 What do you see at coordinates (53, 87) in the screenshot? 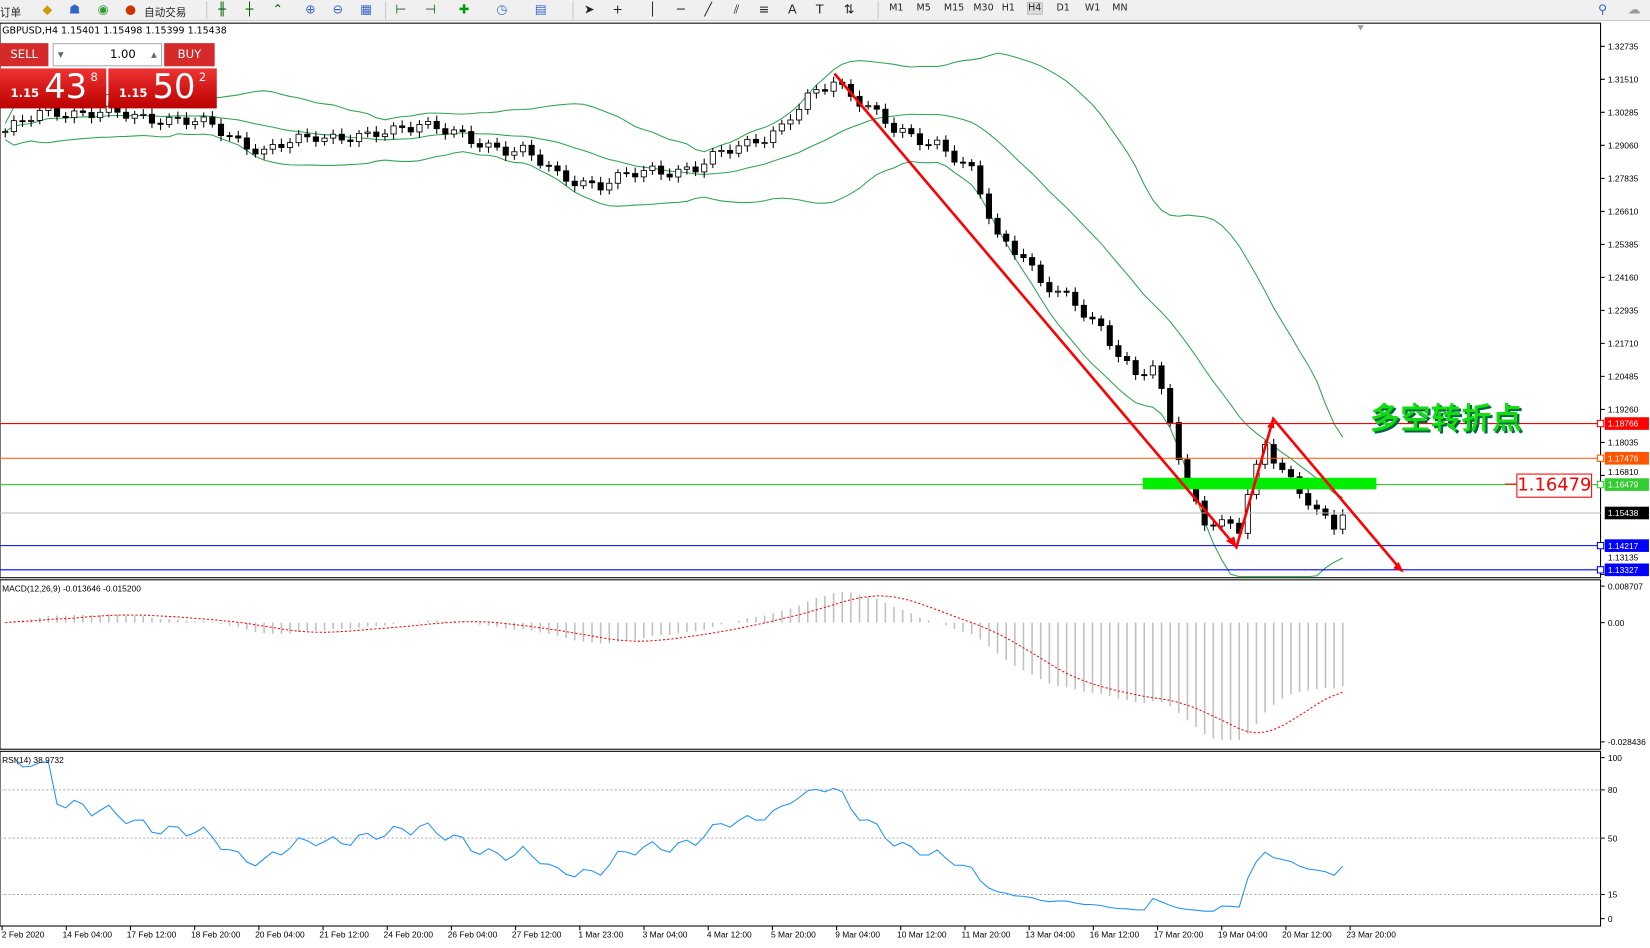
I see `sell-price: 1.15 43 8` at bounding box center [53, 87].